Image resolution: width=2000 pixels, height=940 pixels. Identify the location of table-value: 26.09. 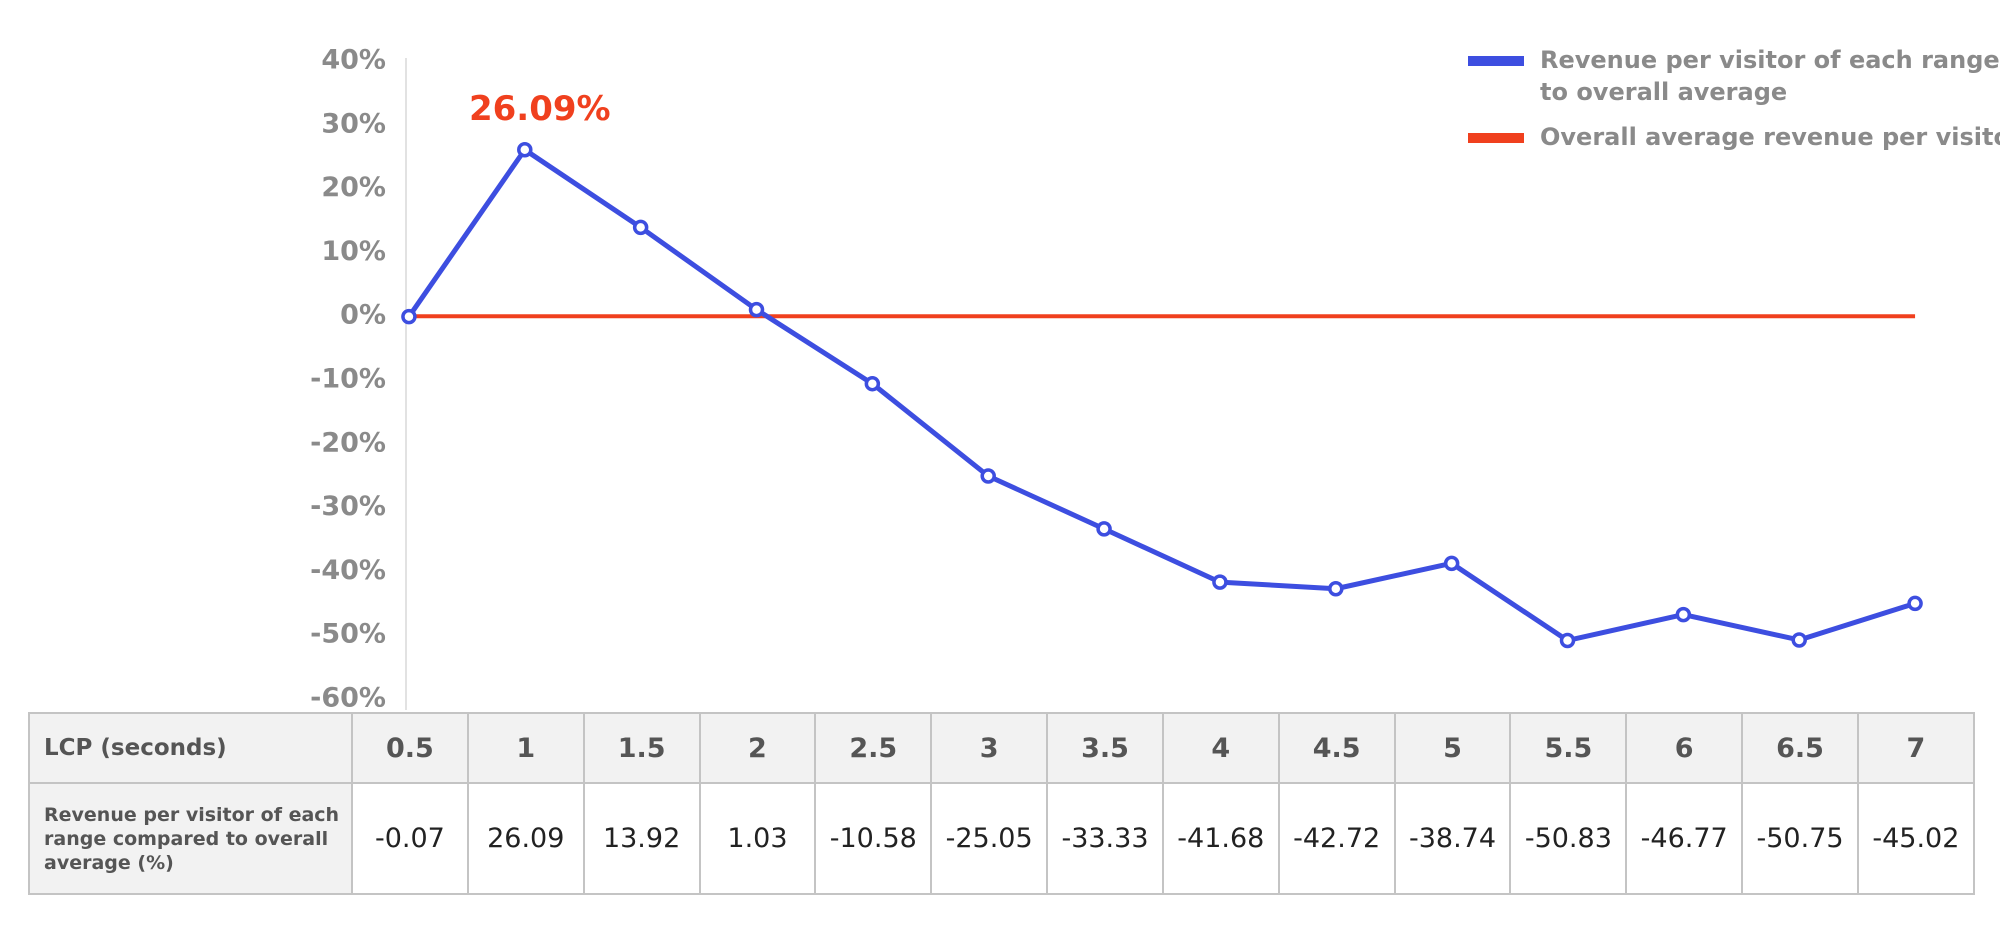
(525, 838).